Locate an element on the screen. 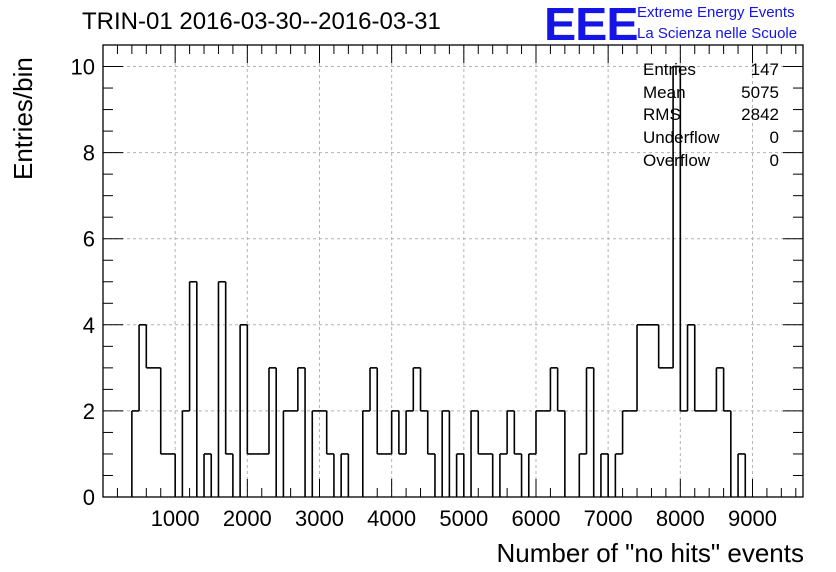 The width and height of the screenshot is (836, 572). x-tick-label: 3000 is located at coordinates (319, 518).